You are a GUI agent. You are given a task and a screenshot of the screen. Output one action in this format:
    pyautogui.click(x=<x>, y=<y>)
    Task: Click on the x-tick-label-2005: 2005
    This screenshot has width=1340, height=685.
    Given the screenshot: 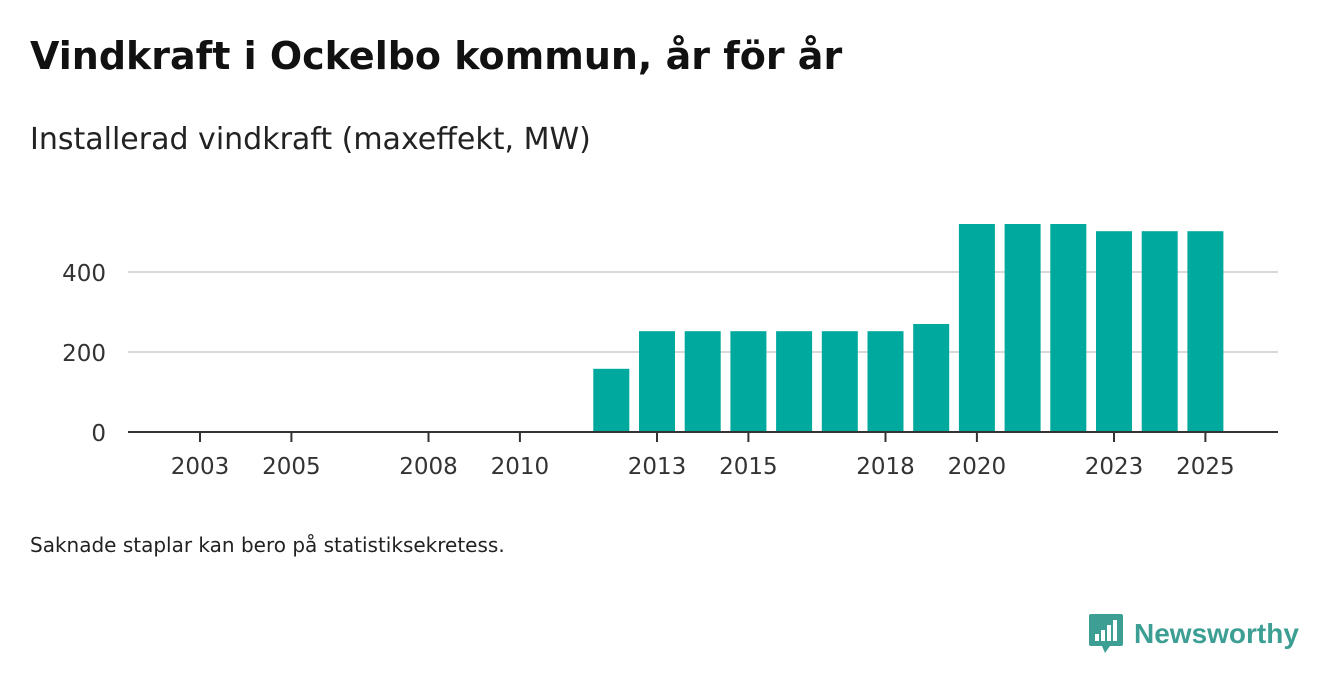 What is the action you would take?
    pyautogui.click(x=291, y=467)
    